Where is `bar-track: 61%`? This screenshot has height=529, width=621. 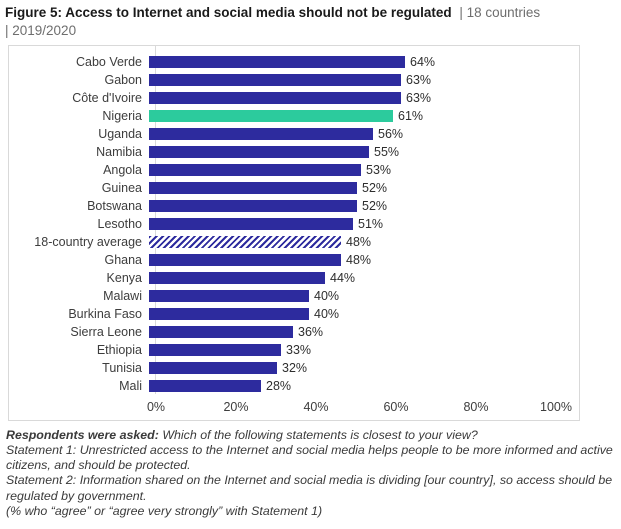 bar-track: 61% is located at coordinates (364, 116).